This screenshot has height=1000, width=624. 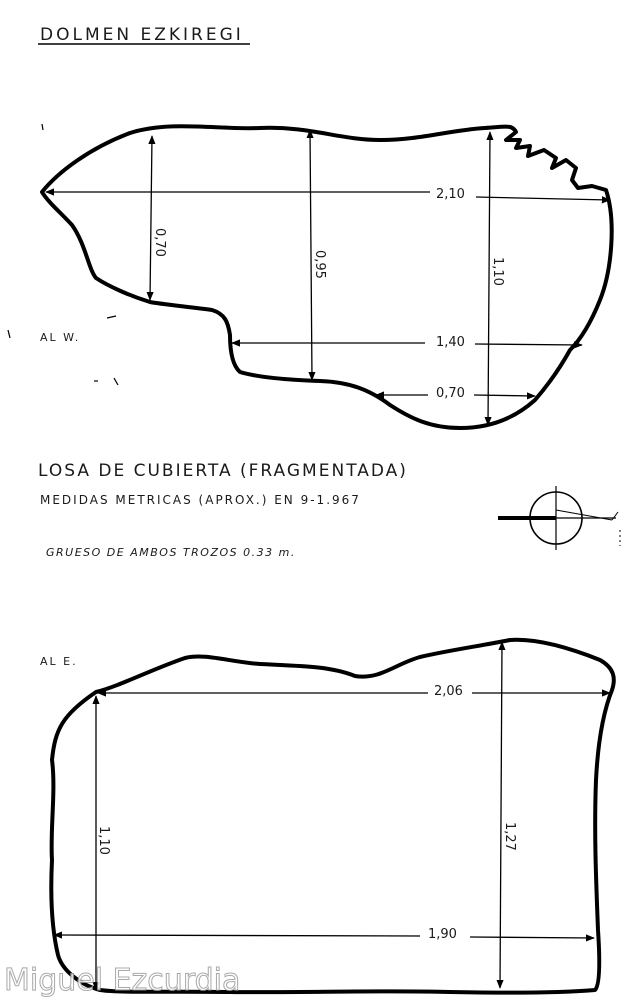 What do you see at coordinates (122, 980) in the screenshot?
I see `watermark: Miguel Ezcurdia` at bounding box center [122, 980].